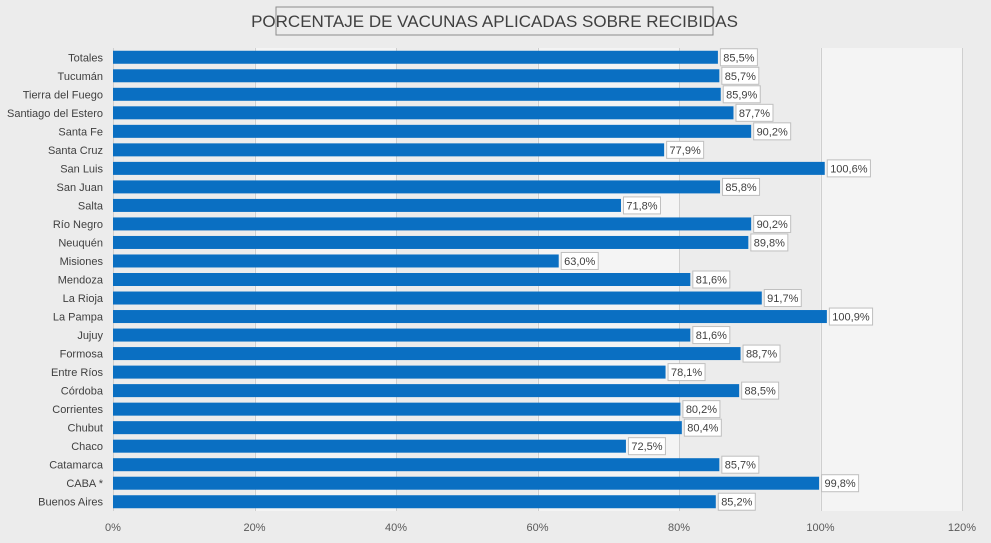 Image resolution: width=991 pixels, height=543 pixels. What do you see at coordinates (82, 355) in the screenshot?
I see `category-label: Formosa` at bounding box center [82, 355].